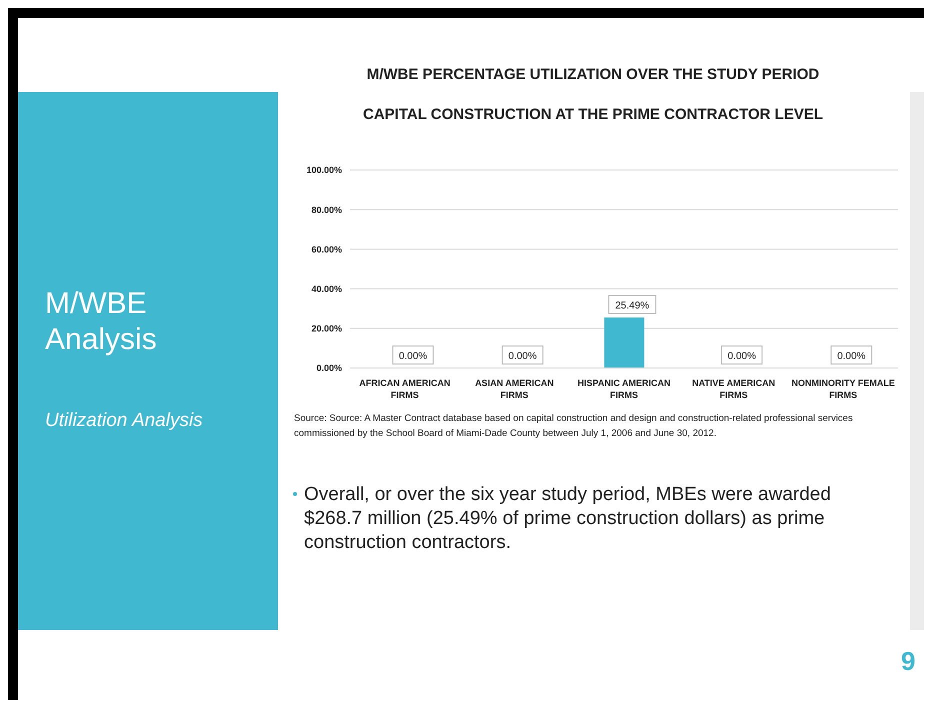 The height and width of the screenshot is (708, 932). What do you see at coordinates (329, 368) in the screenshot?
I see `y-tick-label: 0.00%` at bounding box center [329, 368].